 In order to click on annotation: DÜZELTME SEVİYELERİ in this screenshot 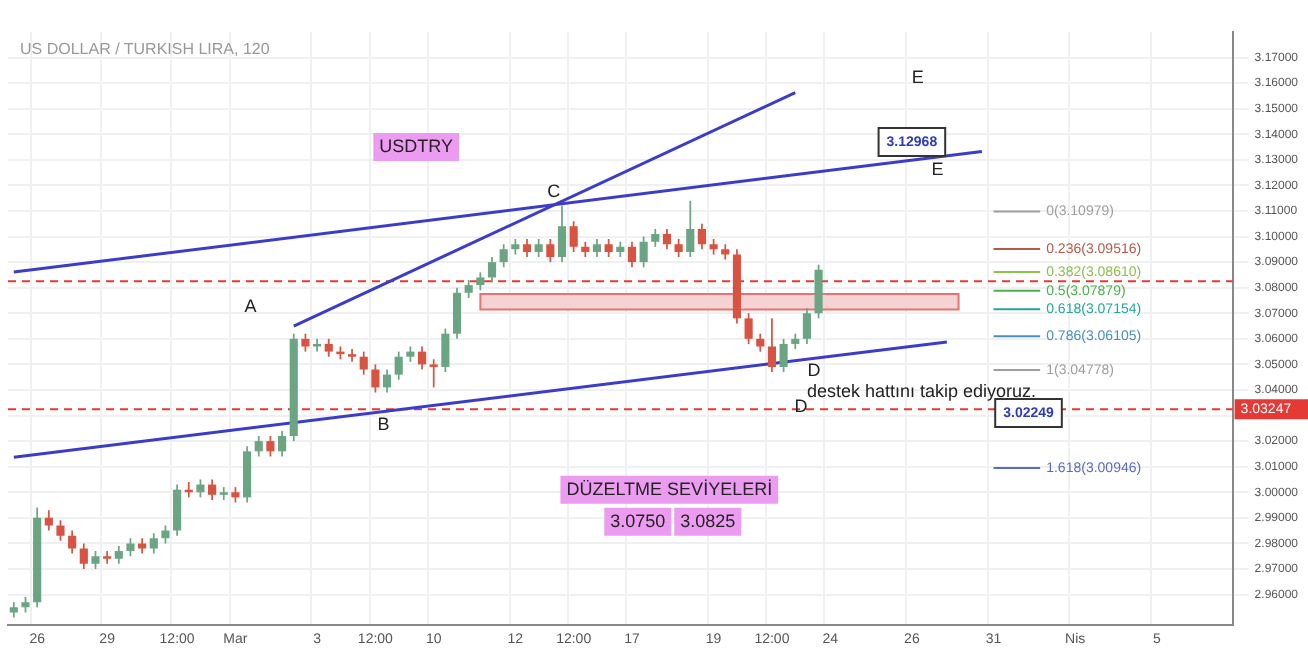, I will do `click(669, 488)`.